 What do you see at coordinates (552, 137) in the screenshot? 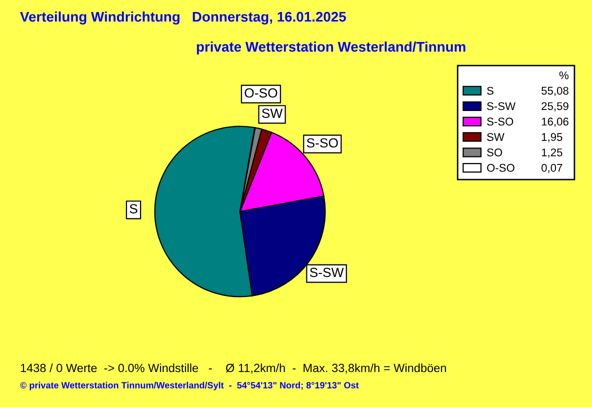
I see `data-label: 1,95` at bounding box center [552, 137].